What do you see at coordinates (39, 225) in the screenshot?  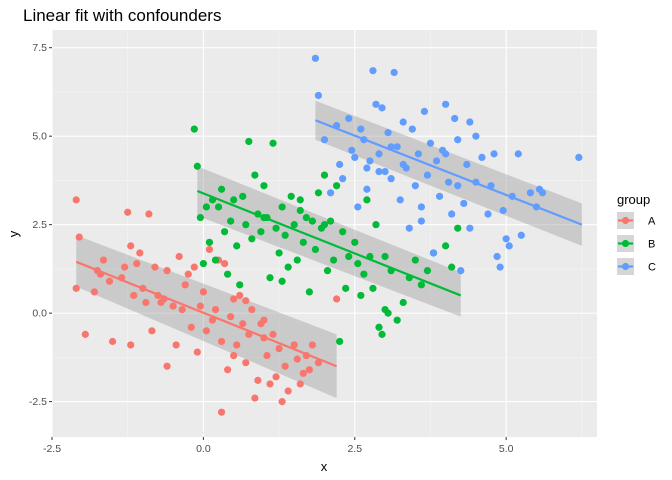 I see `y-tick-label: 2.5` at bounding box center [39, 225].